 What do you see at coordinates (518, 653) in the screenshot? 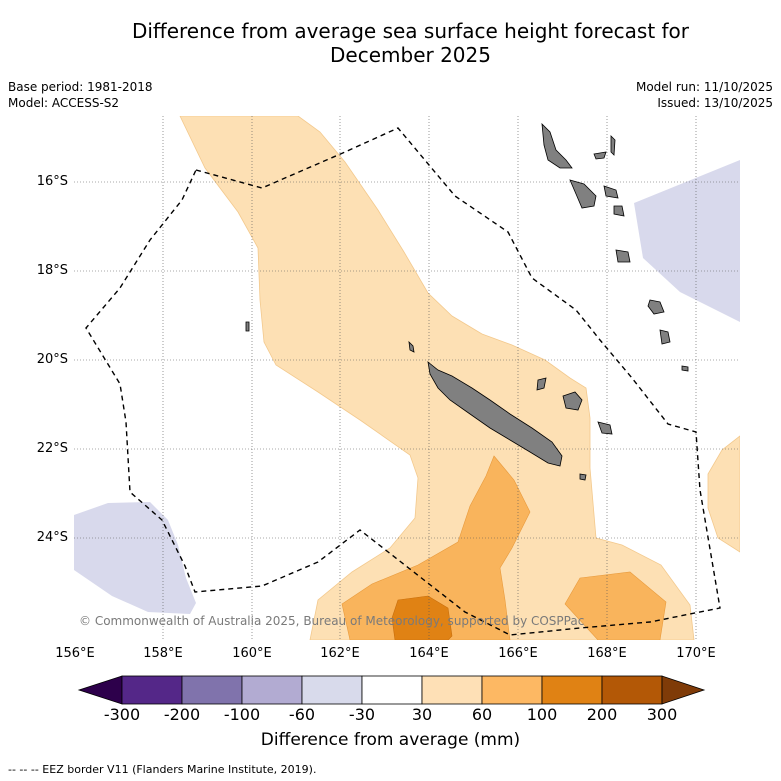
I see `lon-label-166e: 166°E` at bounding box center [518, 653].